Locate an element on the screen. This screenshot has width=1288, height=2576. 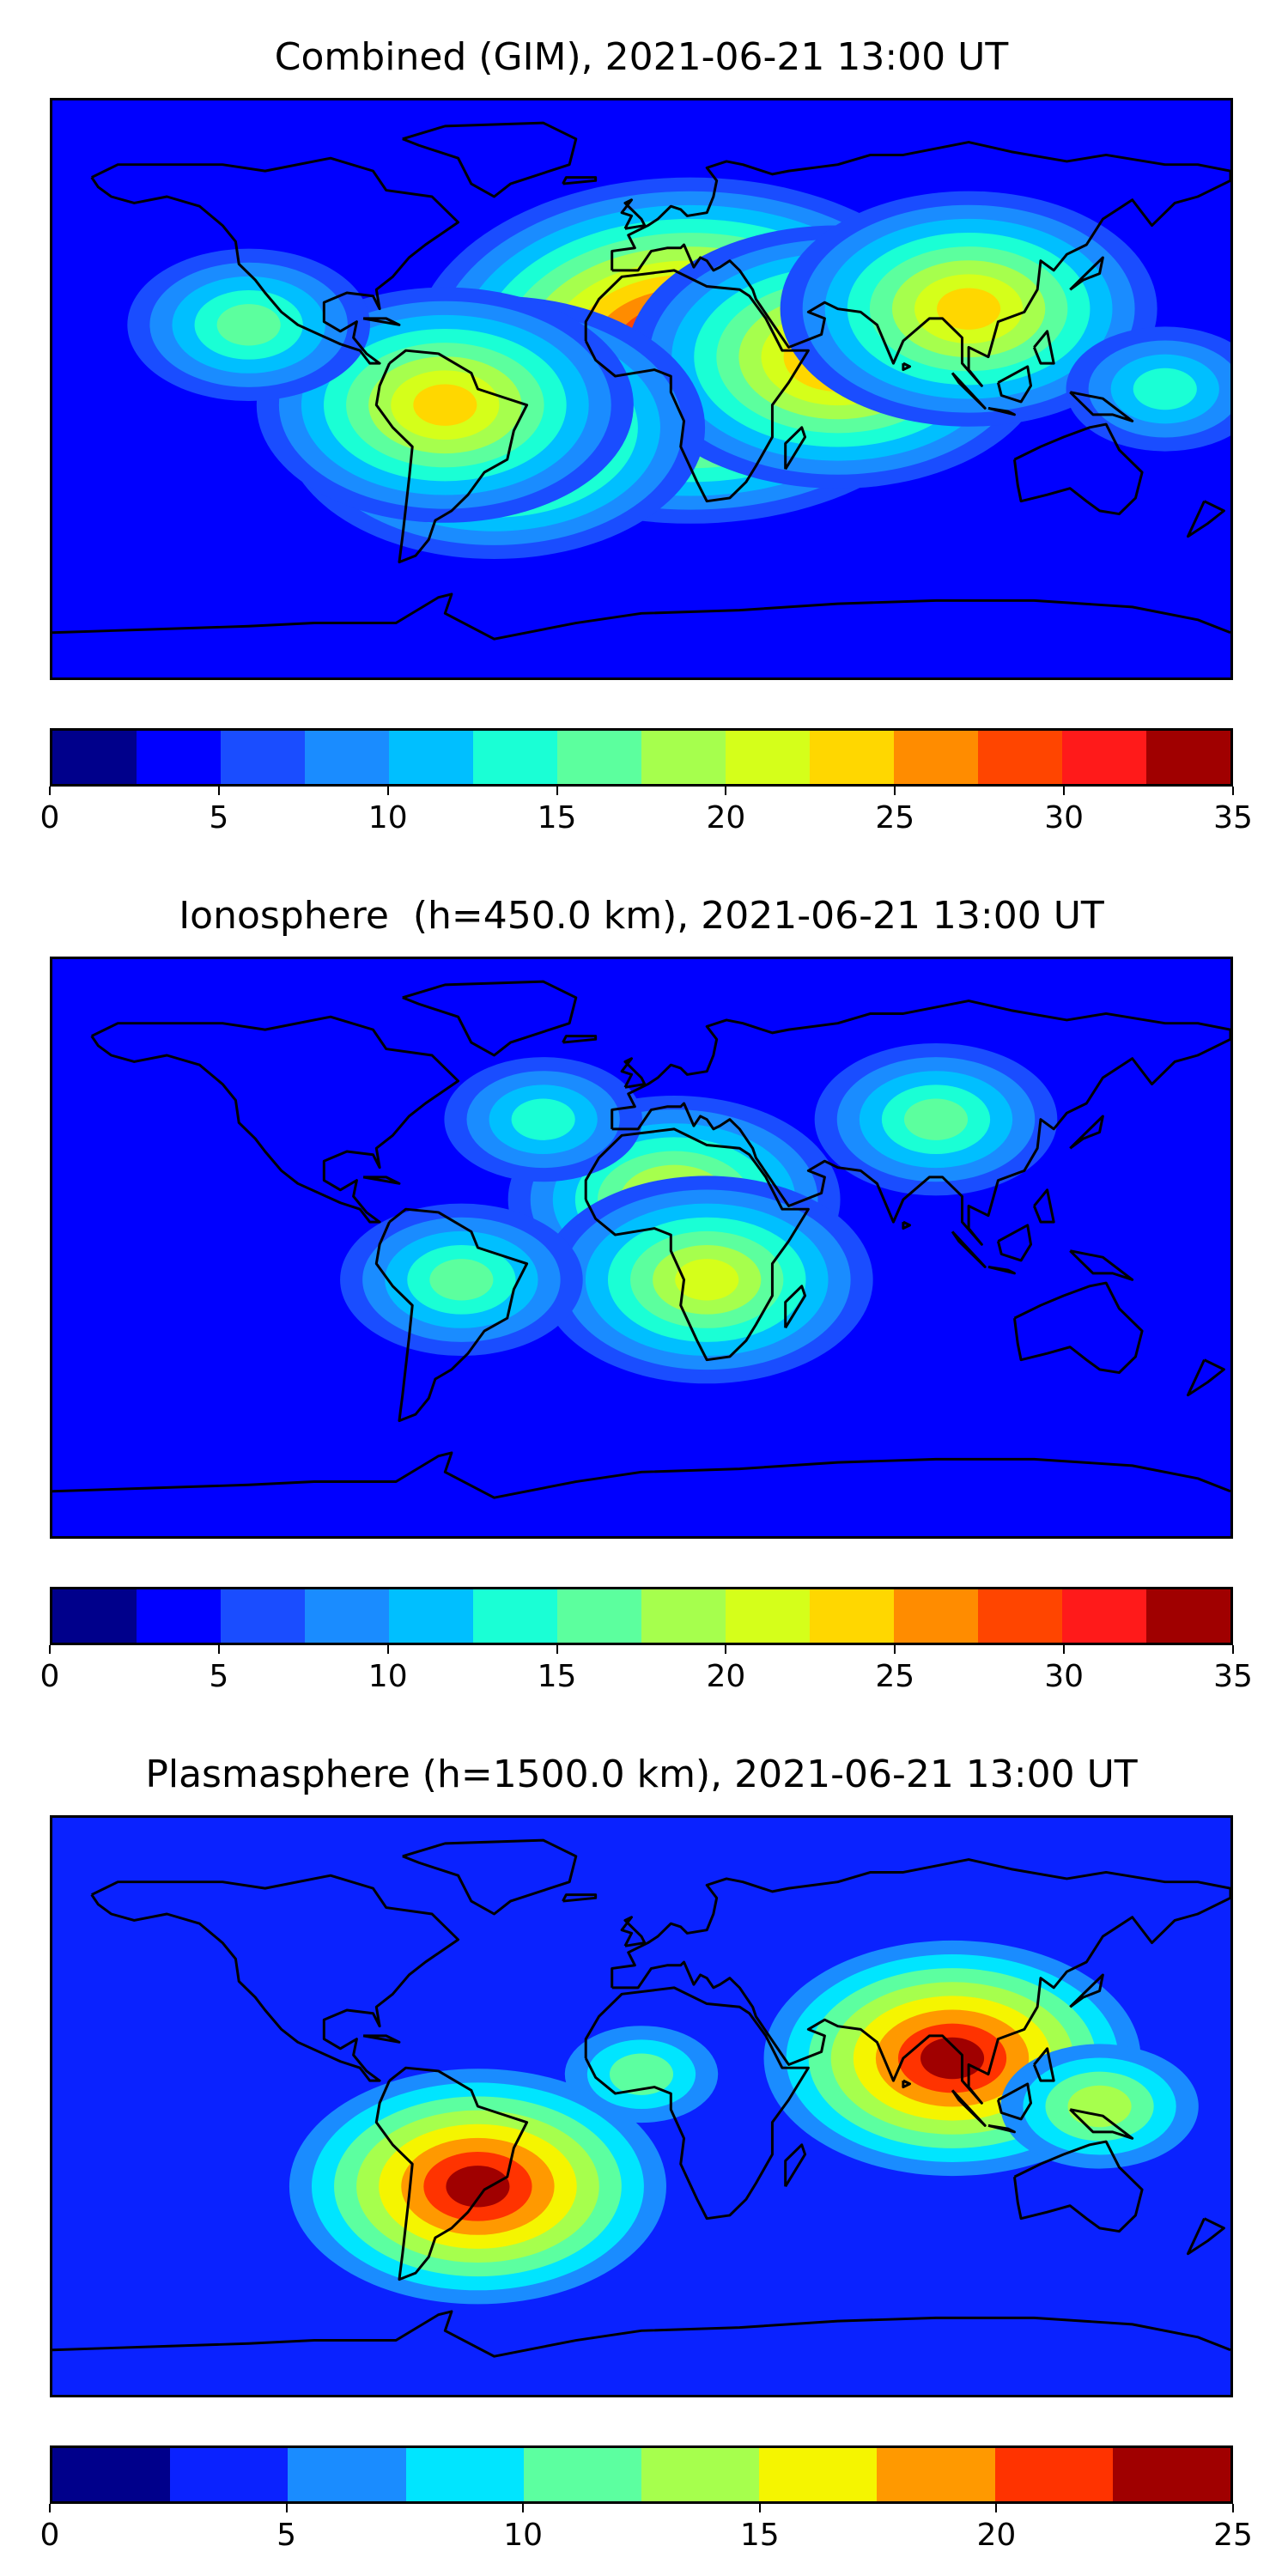
tick-label: 30 is located at coordinates (1064, 1676).